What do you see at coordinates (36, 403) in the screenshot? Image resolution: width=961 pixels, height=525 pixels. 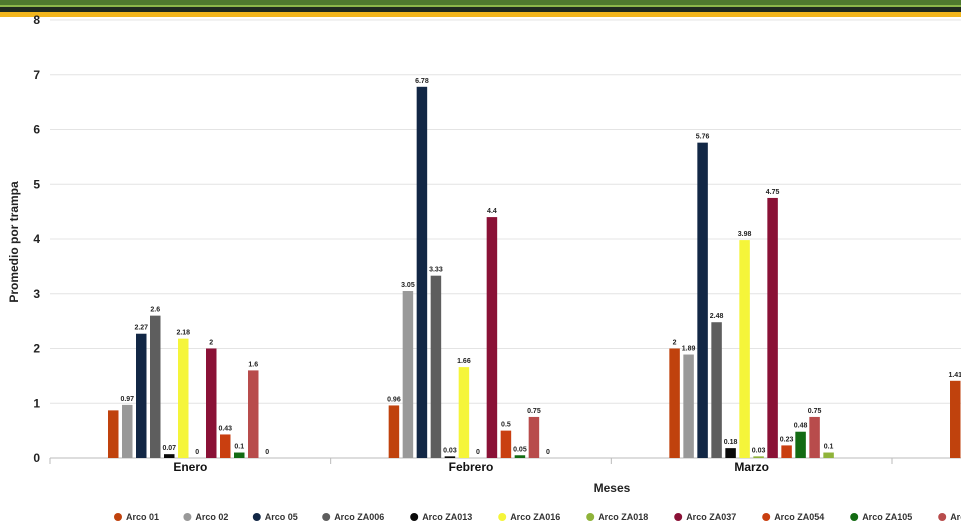 I see `y-tick-label: 1` at bounding box center [36, 403].